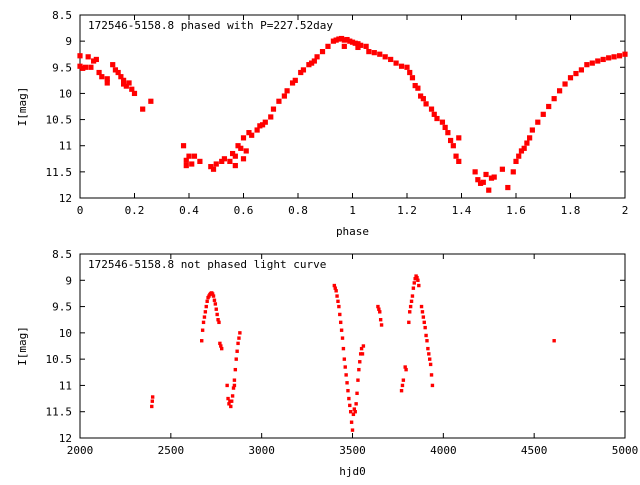 The image size is (640, 485). I want to click on phased-y-tick-label: 8.5, so click(62, 15).